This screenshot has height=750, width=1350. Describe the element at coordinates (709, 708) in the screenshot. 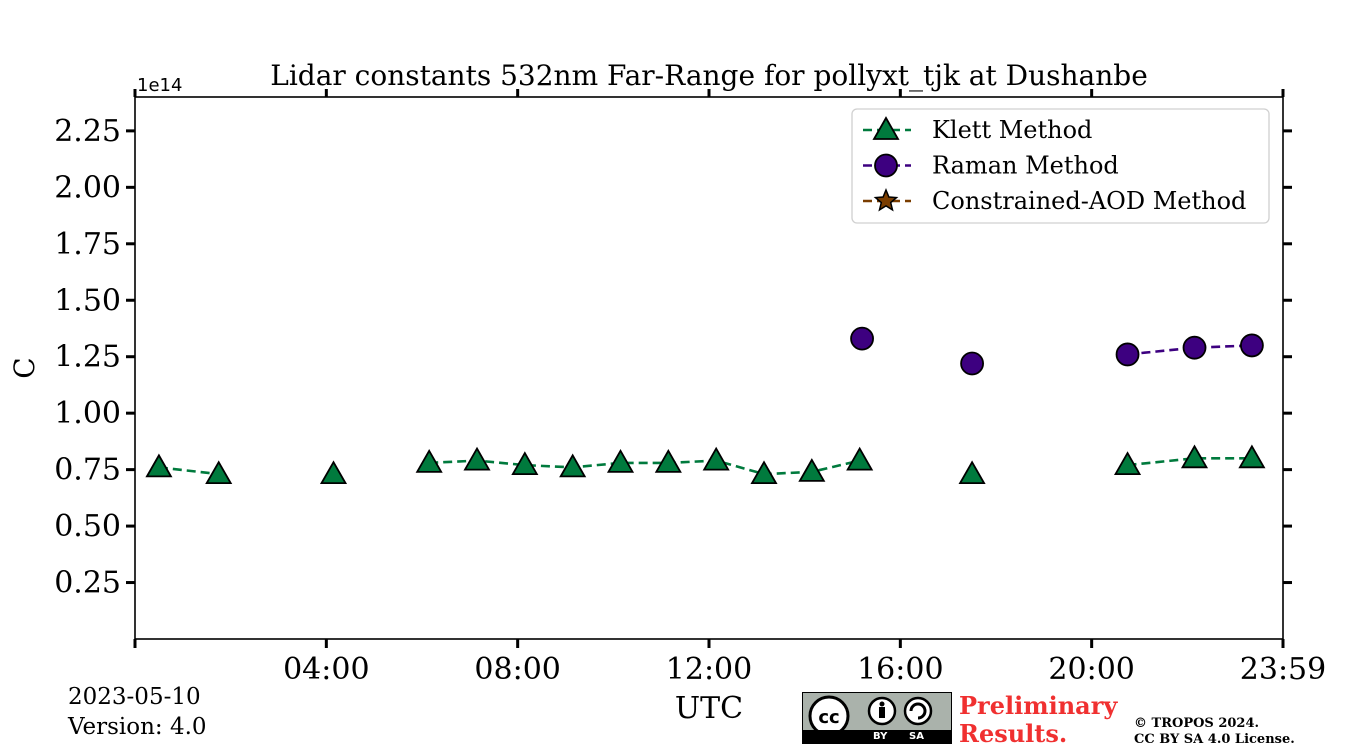

I see `x-axis-label: UTC` at that location.